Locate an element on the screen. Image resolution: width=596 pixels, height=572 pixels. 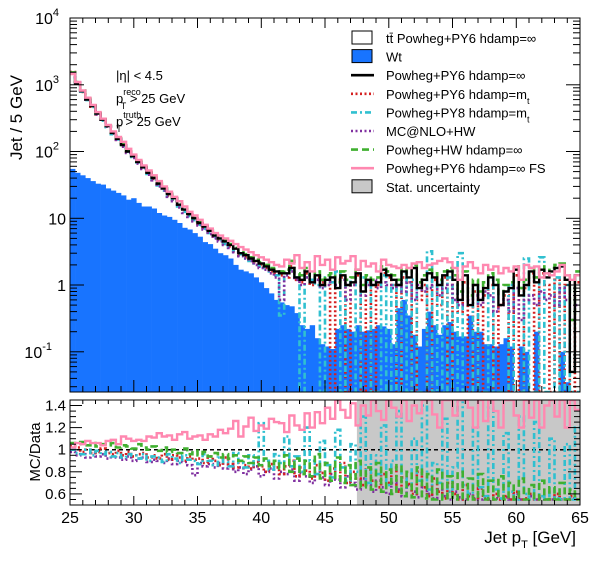
legend-label-text: tt̄ Powheg+PY6 hdamp=∞ is located at coordinates (461, 38).